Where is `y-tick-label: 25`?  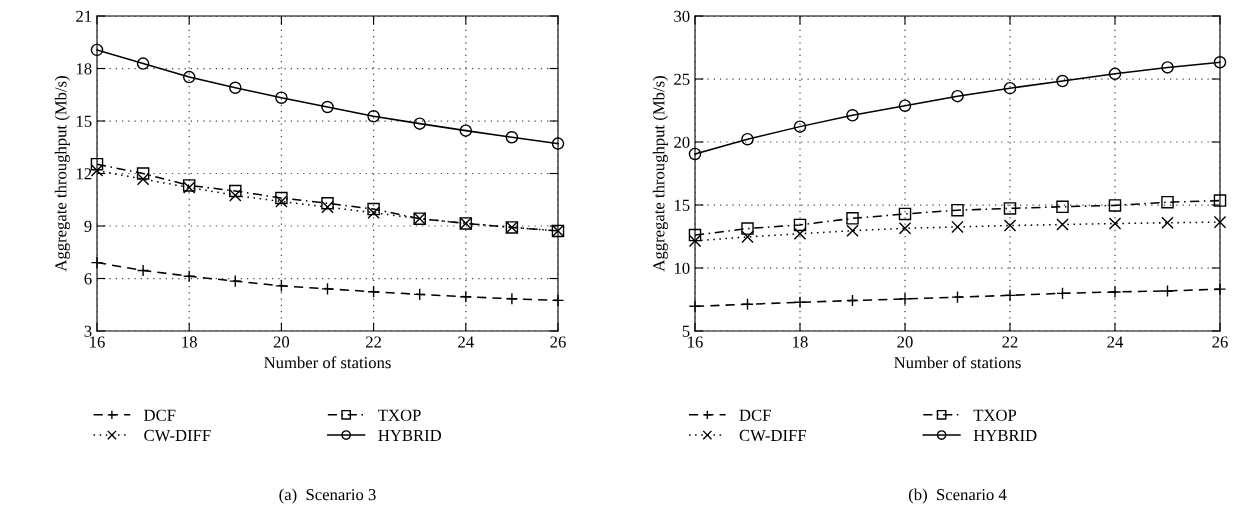 y-tick-label: 25 is located at coordinates (682, 79).